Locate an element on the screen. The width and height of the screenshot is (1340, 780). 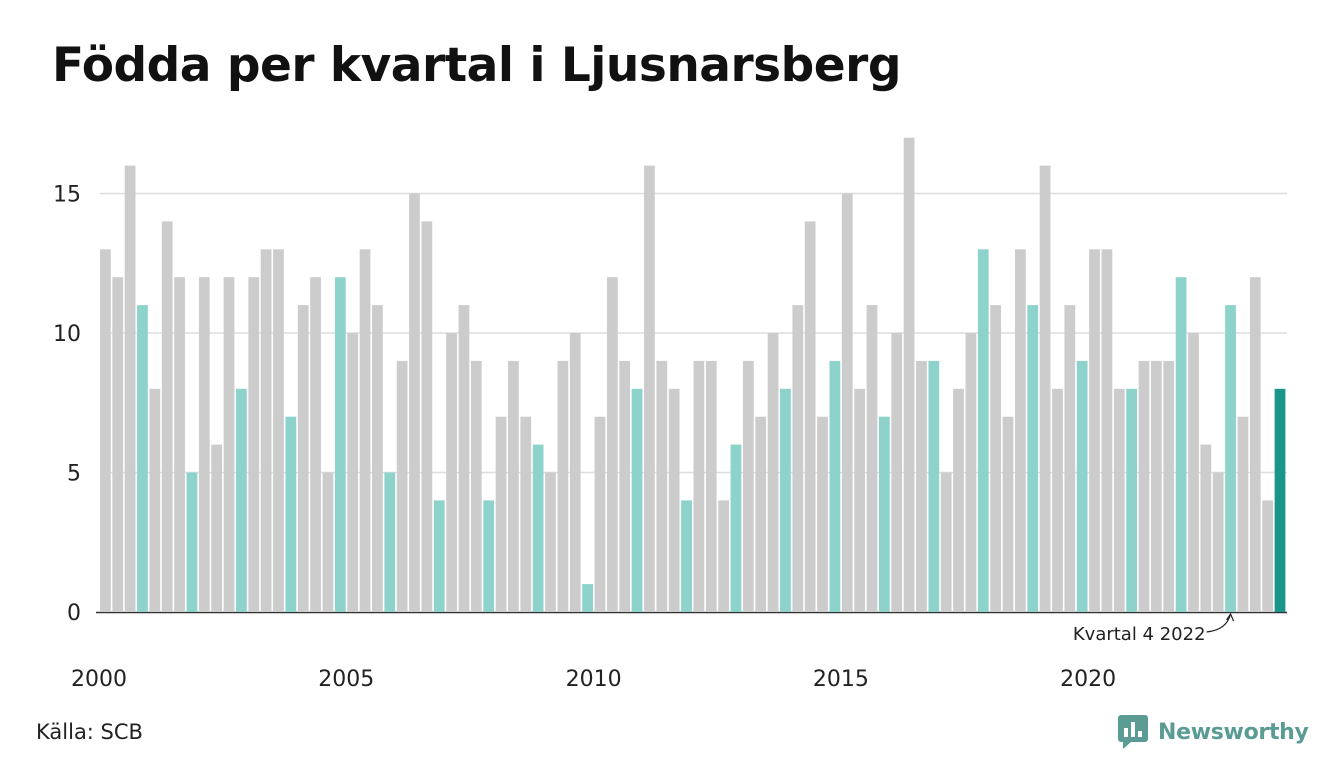
annotation-arrowhead is located at coordinates (1230, 617).